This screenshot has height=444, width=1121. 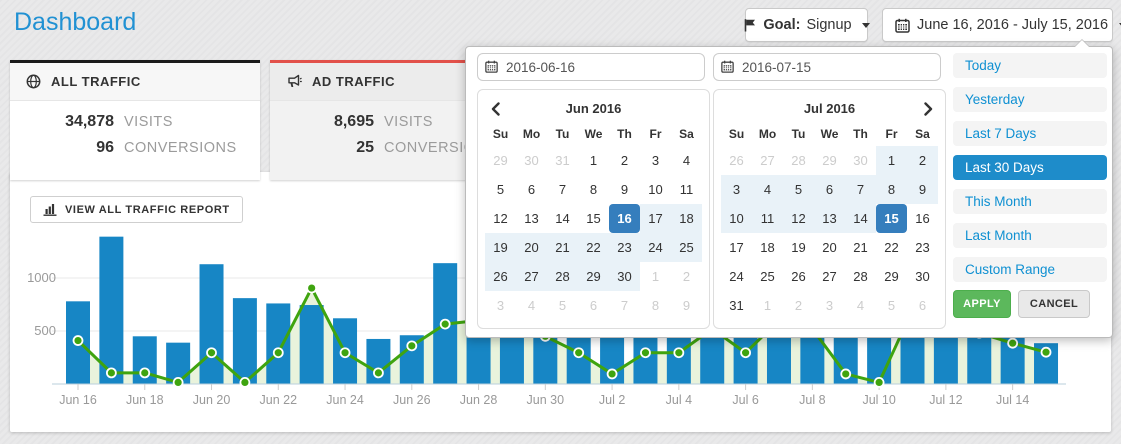 What do you see at coordinates (1030, 99) in the screenshot?
I see `preset-range-item: Yesterday` at bounding box center [1030, 99].